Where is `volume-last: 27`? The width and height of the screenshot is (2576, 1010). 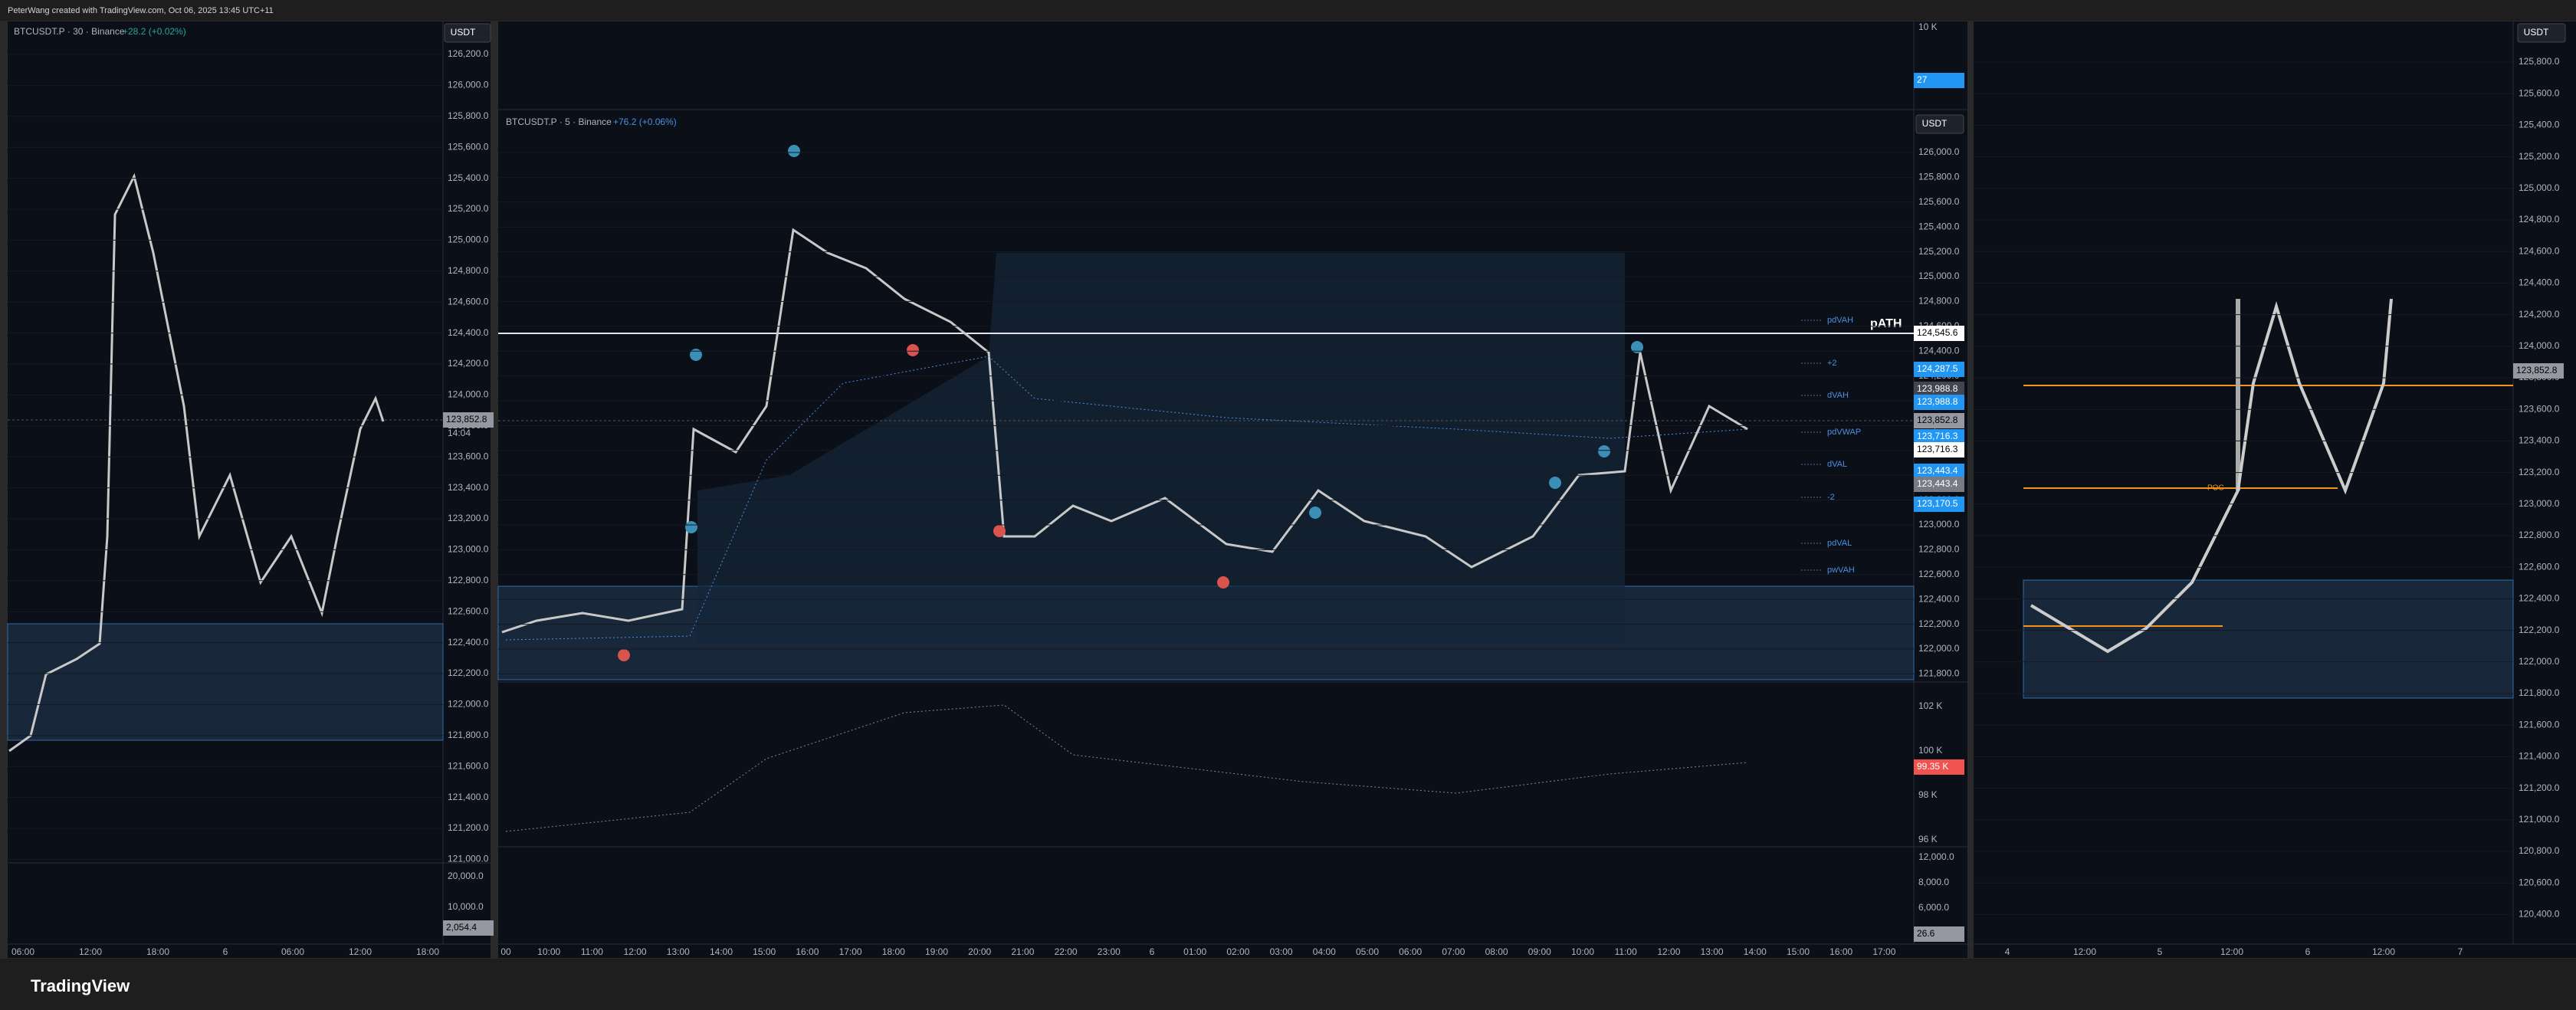 volume-last: 27 is located at coordinates (1922, 79).